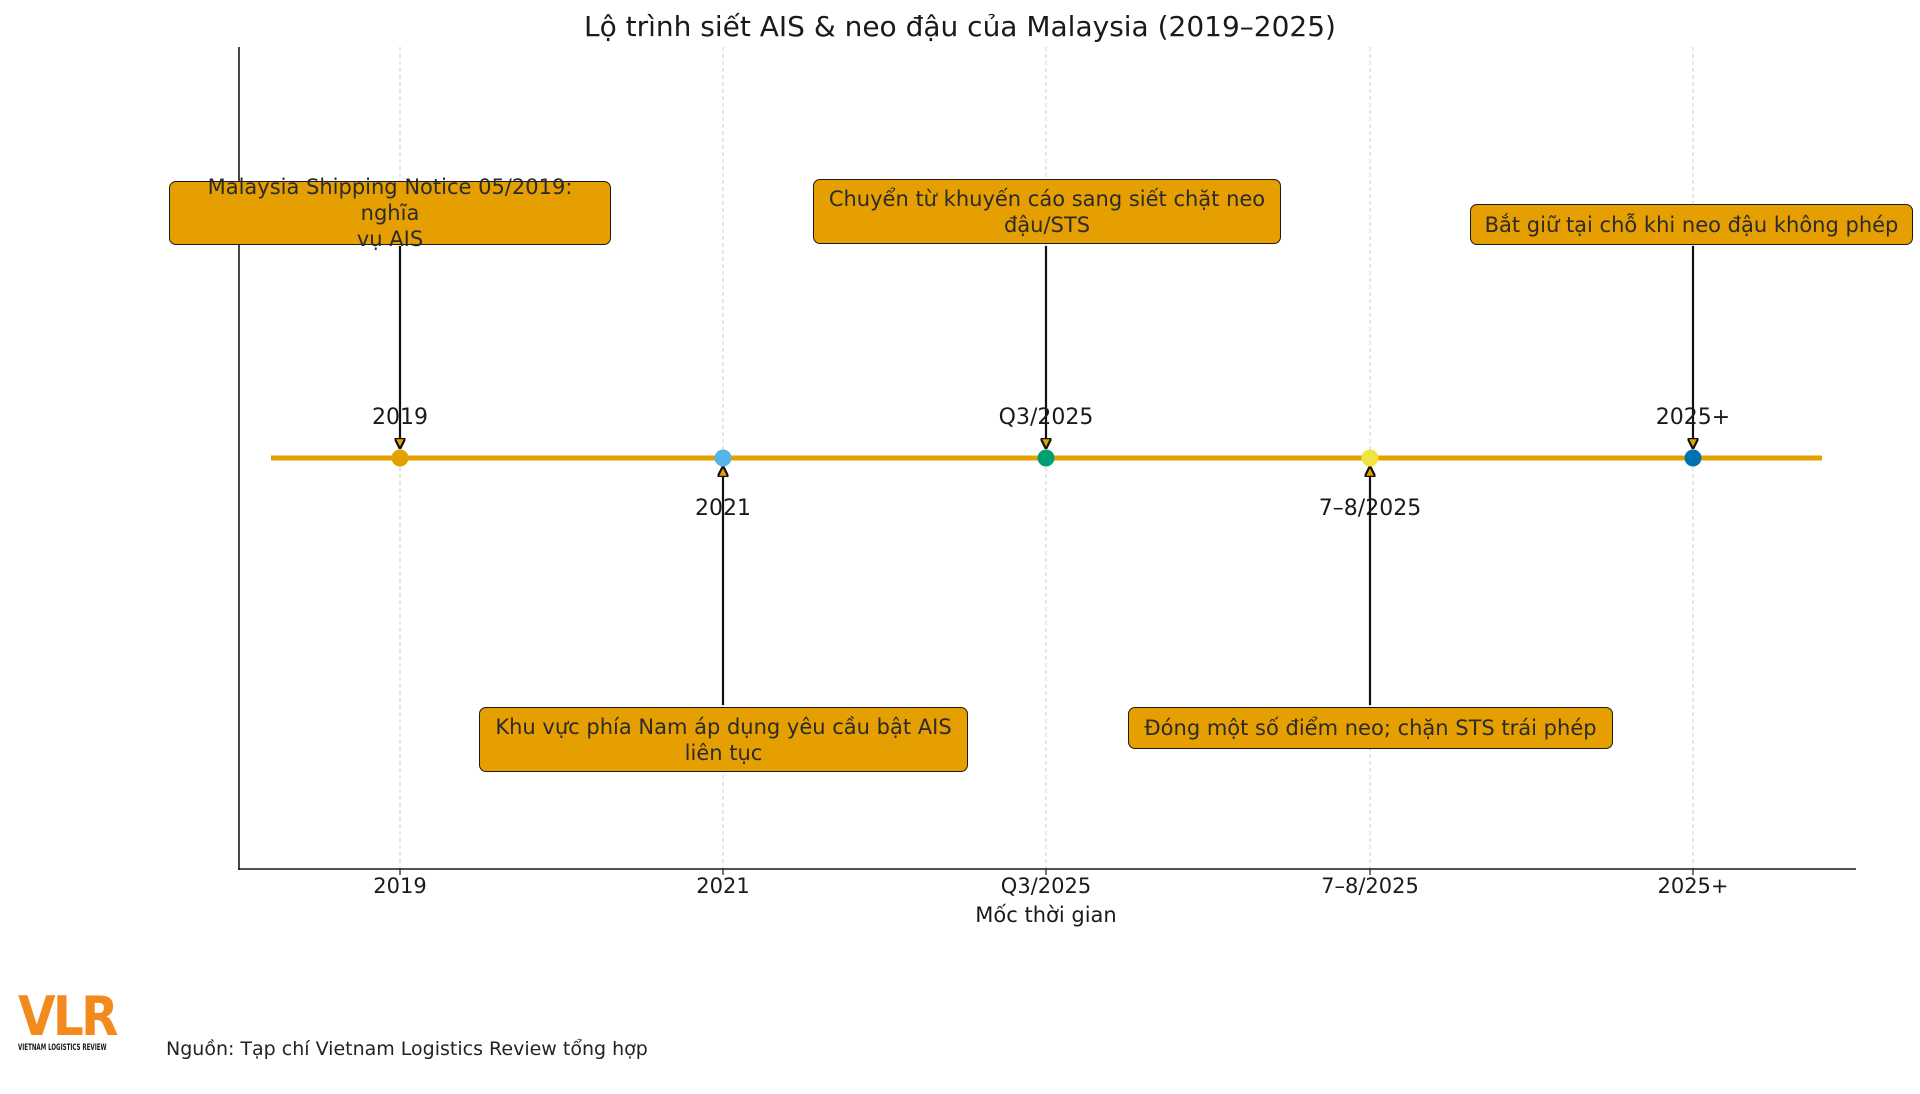 Image resolution: width=1920 pixels, height=1094 pixels. I want to click on event-label-7-8-2025: 7–8/2025, so click(1370, 508).